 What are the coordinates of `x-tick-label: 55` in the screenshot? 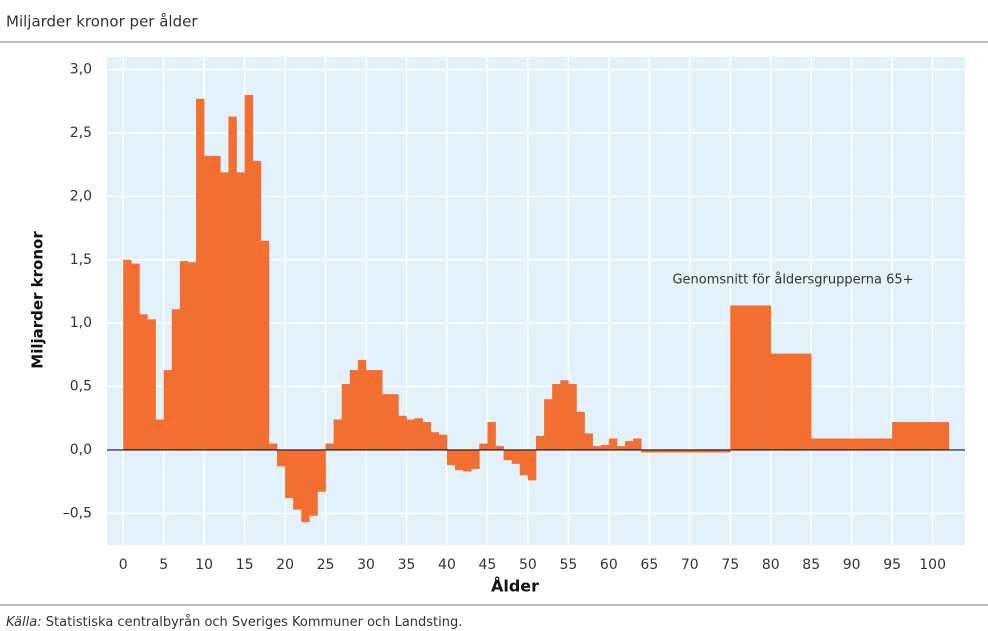 It's located at (568, 565).